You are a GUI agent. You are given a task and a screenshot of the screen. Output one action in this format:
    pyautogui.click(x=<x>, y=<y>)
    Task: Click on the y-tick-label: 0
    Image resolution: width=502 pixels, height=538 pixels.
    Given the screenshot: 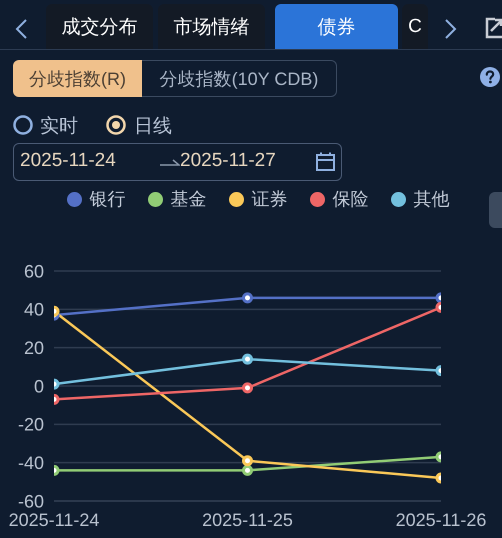 What is the action you would take?
    pyautogui.click(x=39, y=386)
    